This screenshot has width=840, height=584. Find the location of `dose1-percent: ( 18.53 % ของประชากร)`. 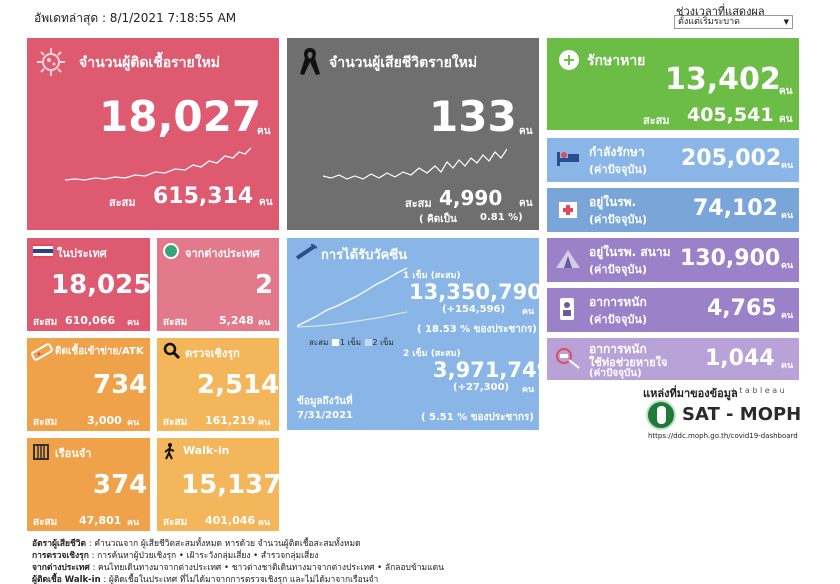

dose1-percent: ( 18.53 % ของประชากร) is located at coordinates (477, 329).